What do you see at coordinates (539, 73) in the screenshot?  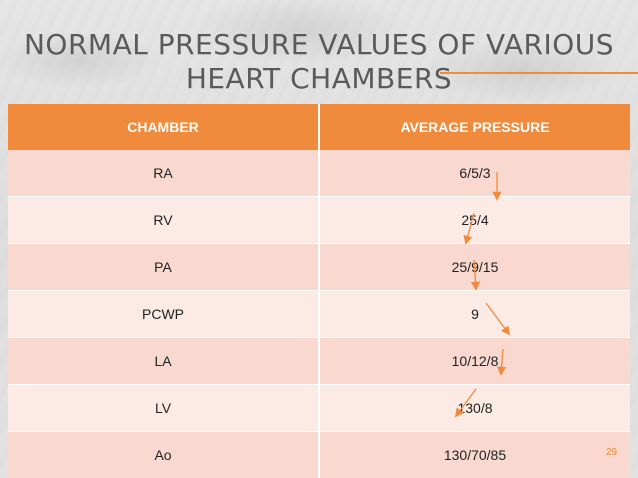 I see `title-underline` at bounding box center [539, 73].